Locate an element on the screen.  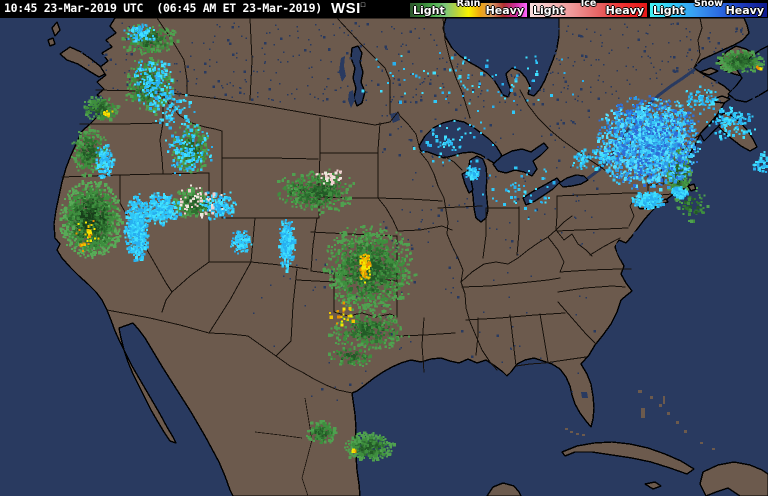
border-ks-ne is located at coordinates (354, 234).